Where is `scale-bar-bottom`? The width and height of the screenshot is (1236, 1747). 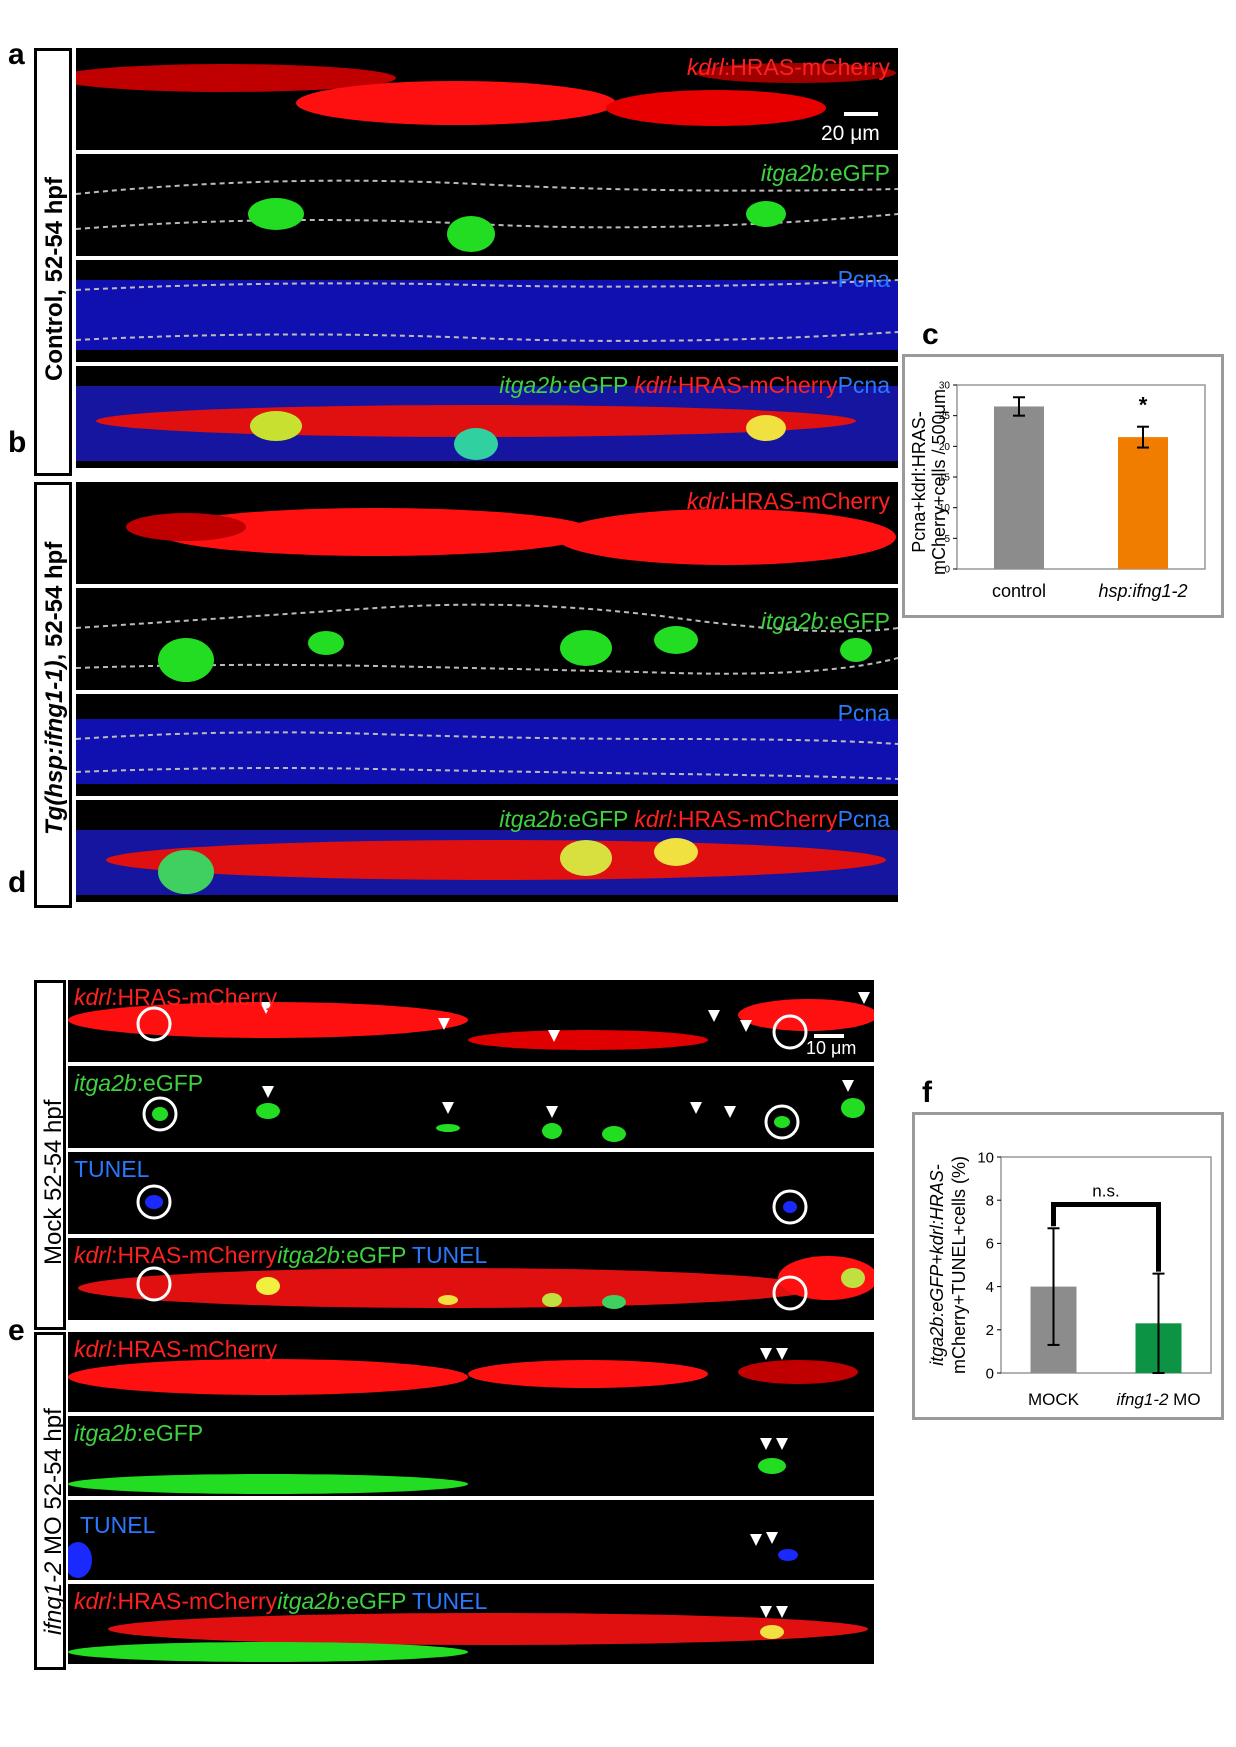 scale-bar-bottom is located at coordinates (829, 1036).